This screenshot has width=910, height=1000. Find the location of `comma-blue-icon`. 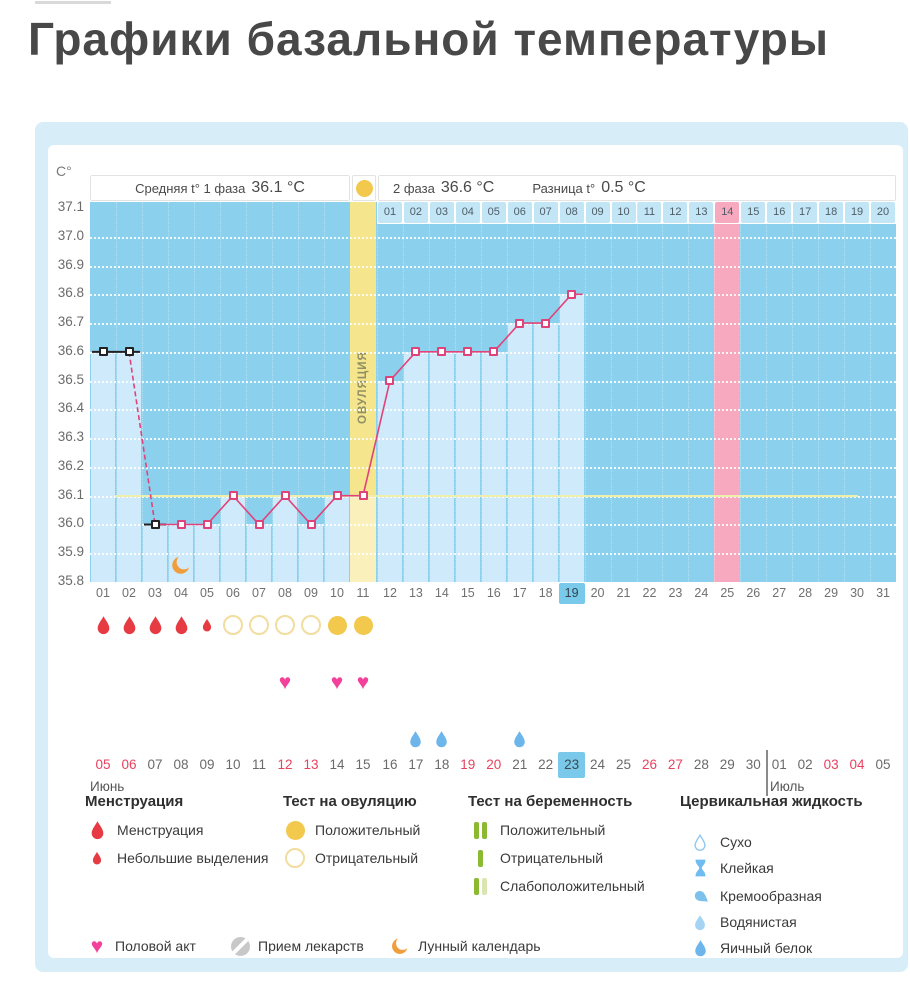

comma-blue-icon is located at coordinates (700, 896).